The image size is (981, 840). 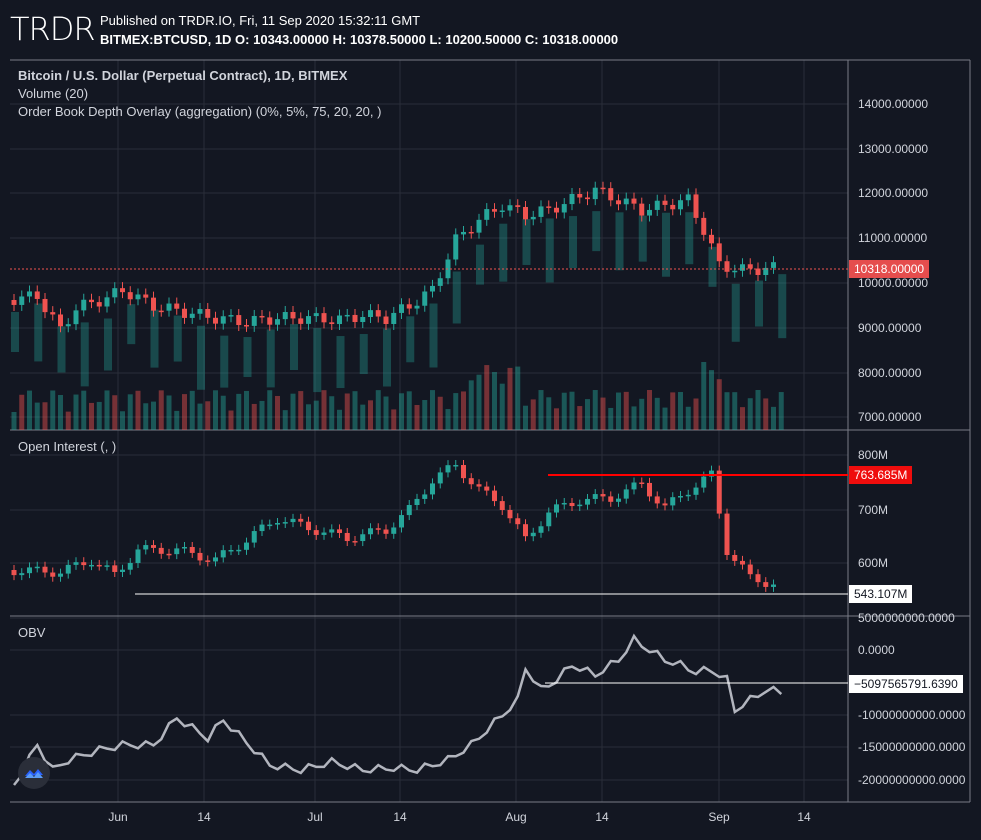 What do you see at coordinates (893, 104) in the screenshot?
I see `price-axis-label: 14000.00000` at bounding box center [893, 104].